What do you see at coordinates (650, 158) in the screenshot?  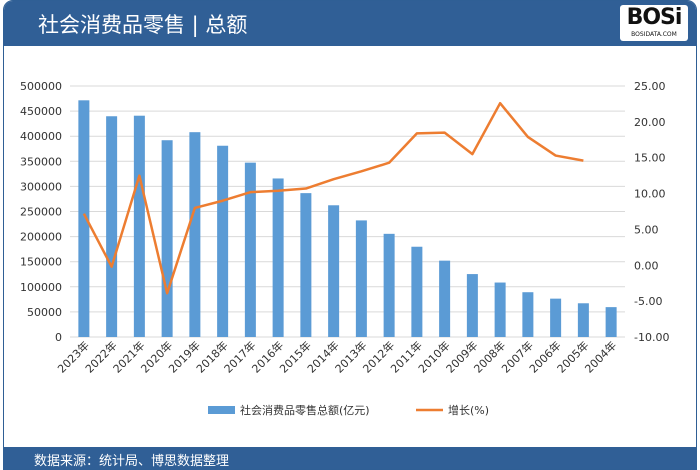 I see `right-tick-label: 15.00` at bounding box center [650, 158].